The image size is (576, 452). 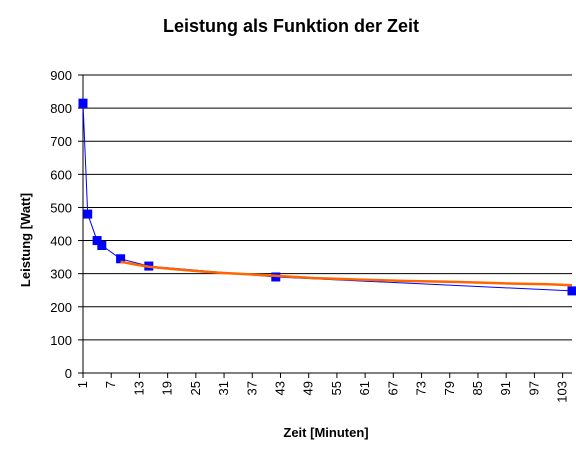 What do you see at coordinates (322, 392) in the screenshot?
I see `x-tick-labels: 1 7 13 19 25 31 37 43 49 55 61 67 73 79 85 91 97 103` at bounding box center [322, 392].